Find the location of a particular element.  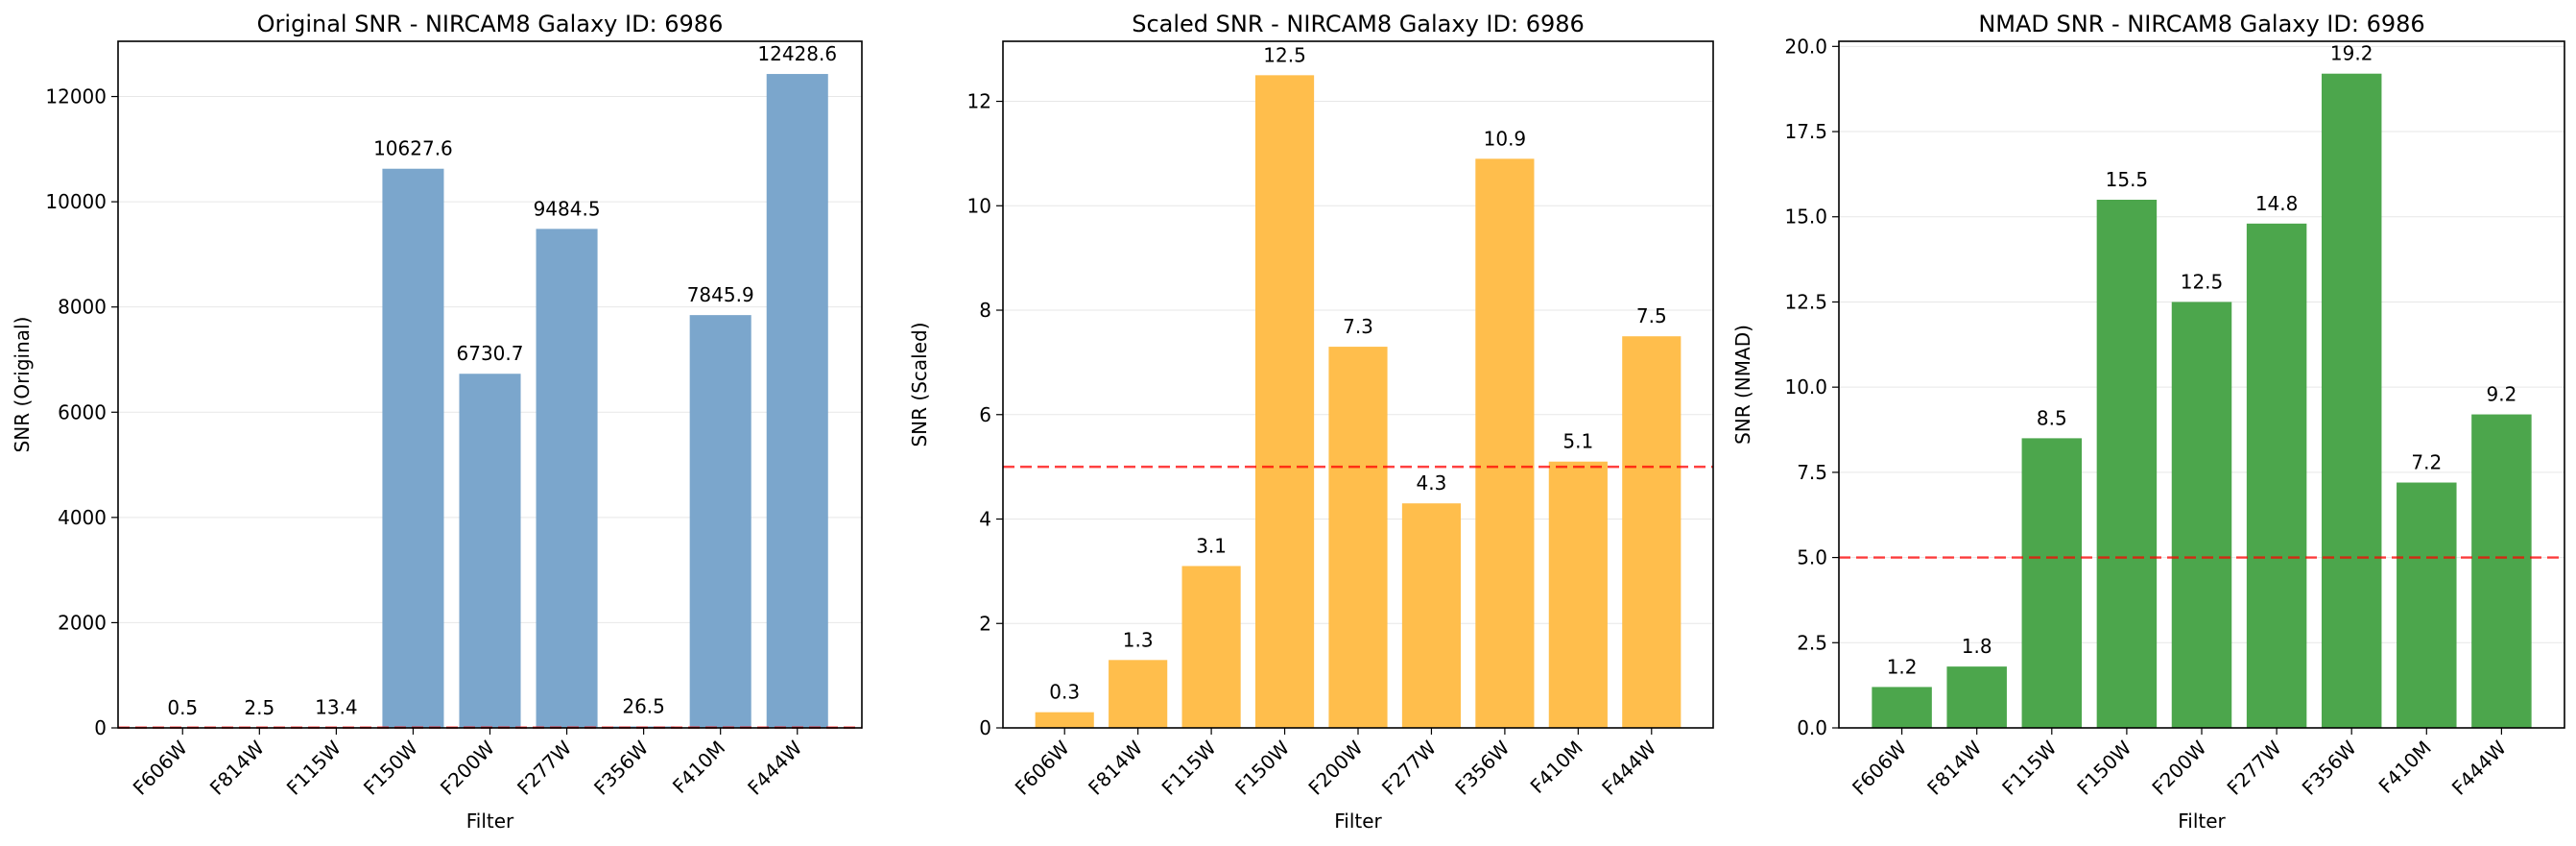

data-label: 4.3 is located at coordinates (1432, 483).